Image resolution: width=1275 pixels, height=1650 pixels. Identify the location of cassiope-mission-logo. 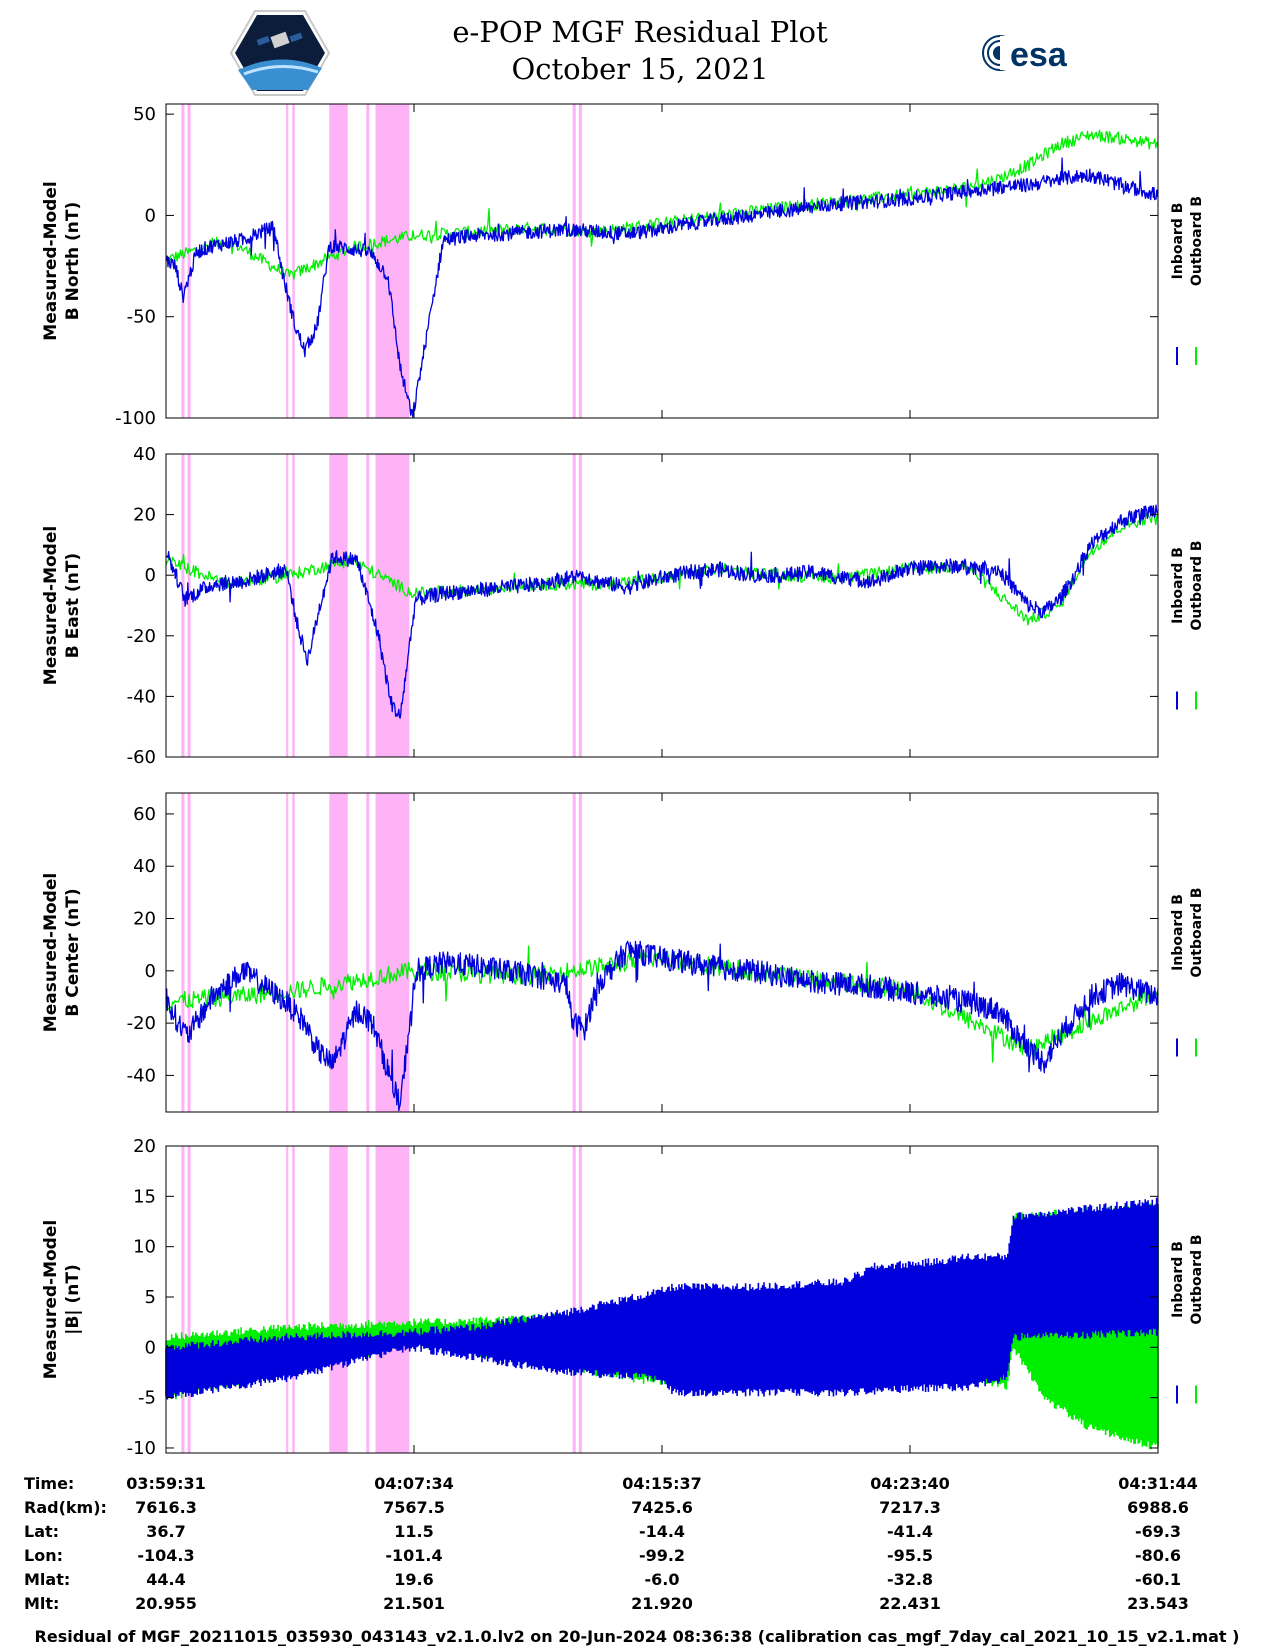
(280, 53).